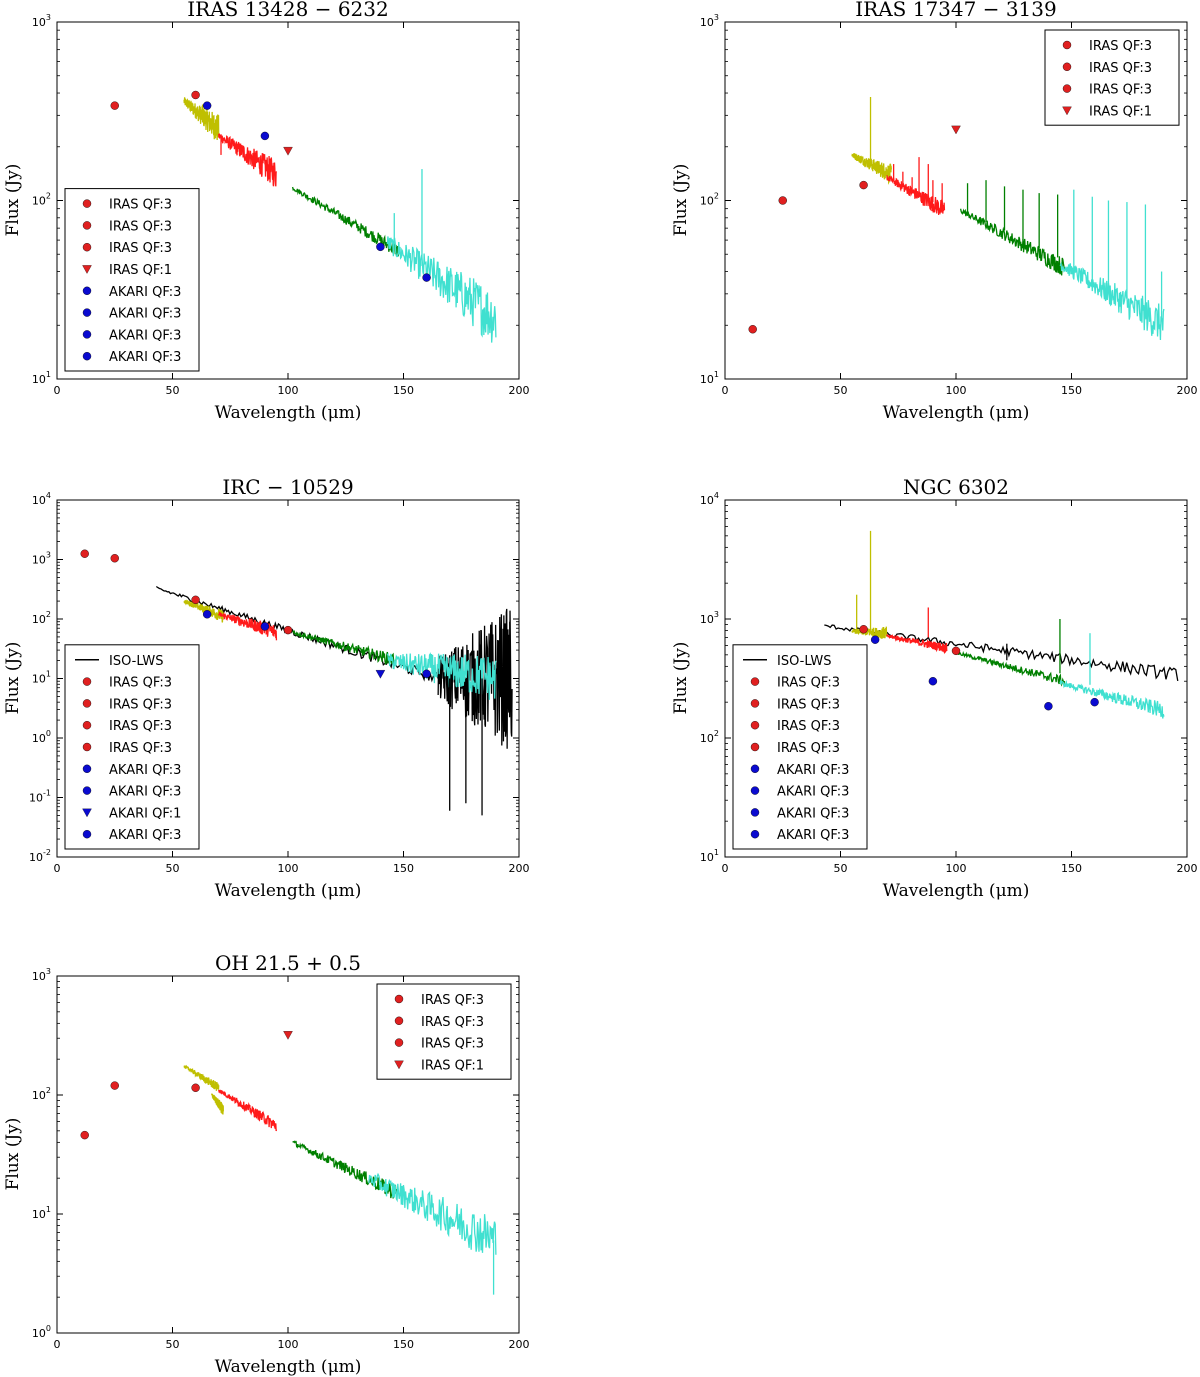 Image resolution: width=1200 pixels, height=1377 pixels. I want to click on x-tick-label: 200, so click(519, 390).